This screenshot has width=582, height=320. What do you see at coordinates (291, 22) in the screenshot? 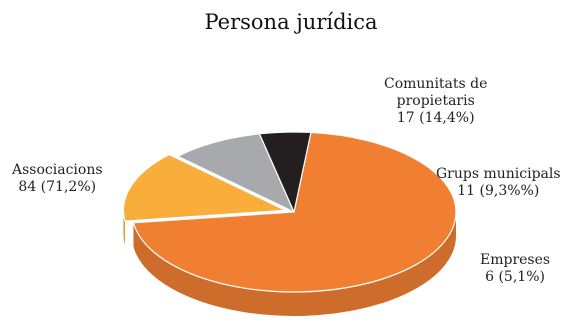
I see `chart-title: Persona jurídica` at bounding box center [291, 22].